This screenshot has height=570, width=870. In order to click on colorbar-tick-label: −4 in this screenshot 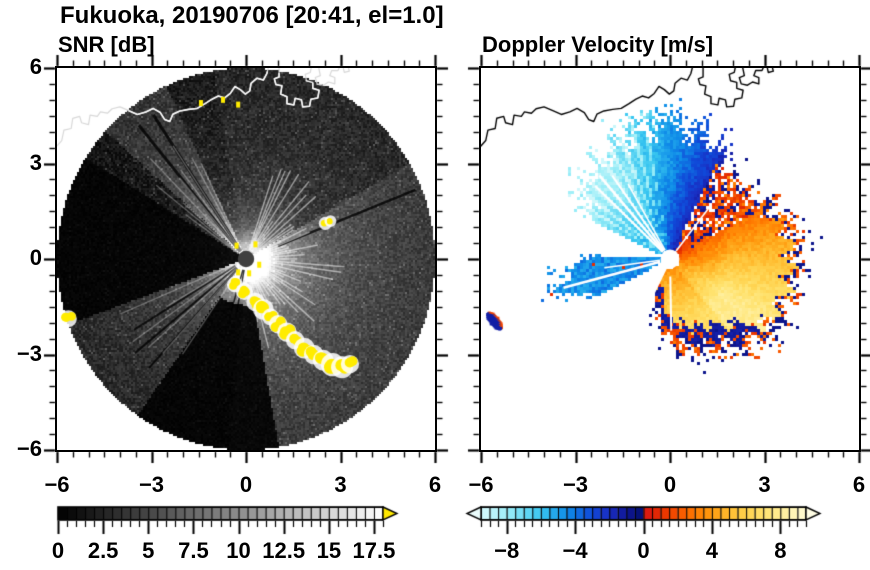, I will do `click(575, 550)`.